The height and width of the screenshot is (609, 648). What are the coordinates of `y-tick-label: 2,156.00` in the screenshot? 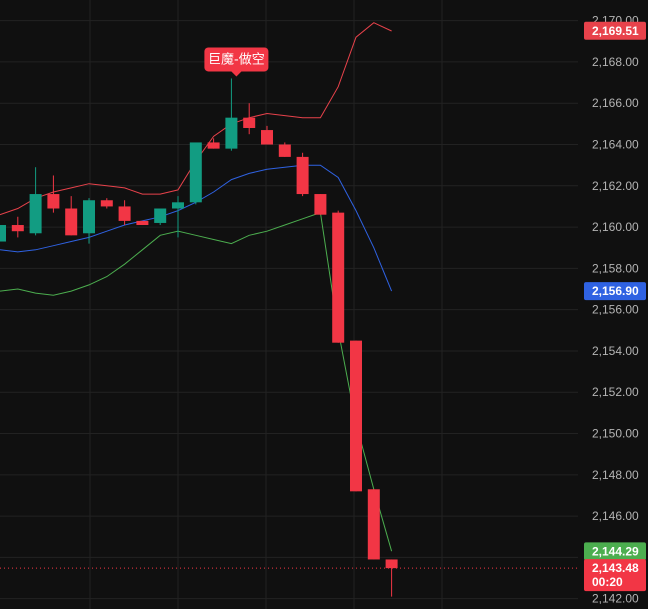 It's located at (615, 310).